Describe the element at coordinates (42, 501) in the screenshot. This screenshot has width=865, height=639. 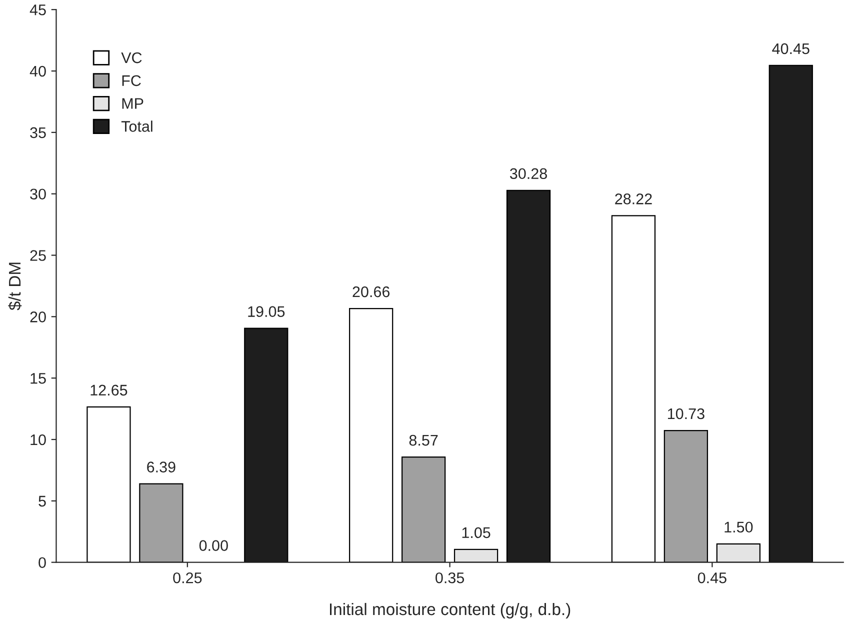
I see `y-tick-label: 5` at that location.